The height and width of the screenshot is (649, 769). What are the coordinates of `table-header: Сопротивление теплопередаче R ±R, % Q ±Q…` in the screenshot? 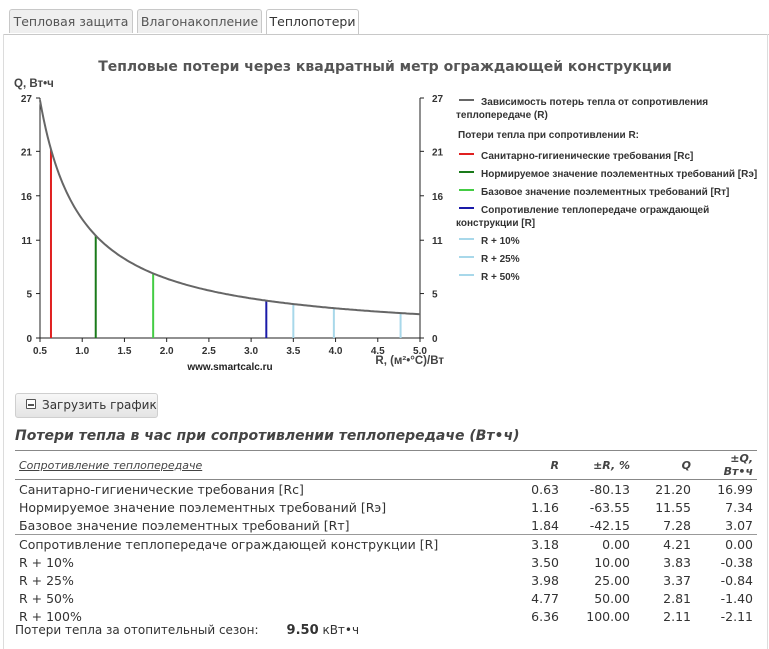 It's located at (386, 465).